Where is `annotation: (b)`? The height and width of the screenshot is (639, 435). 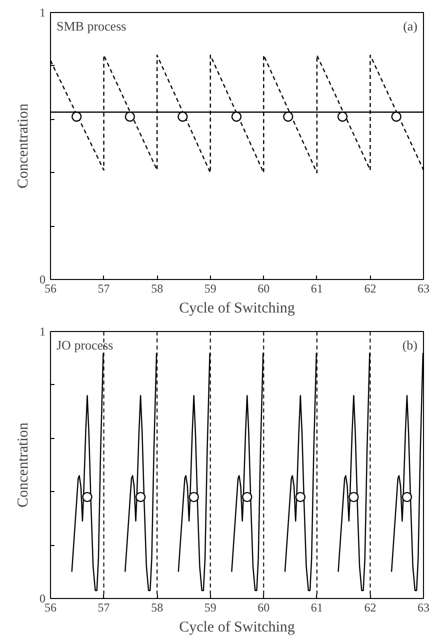
annotation: (b) is located at coordinates (410, 345).